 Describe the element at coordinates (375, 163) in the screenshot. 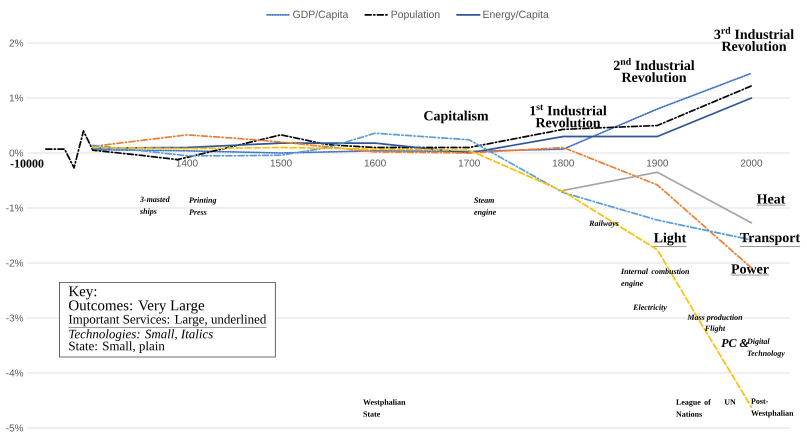

I see `x-tick-label: 1600` at that location.